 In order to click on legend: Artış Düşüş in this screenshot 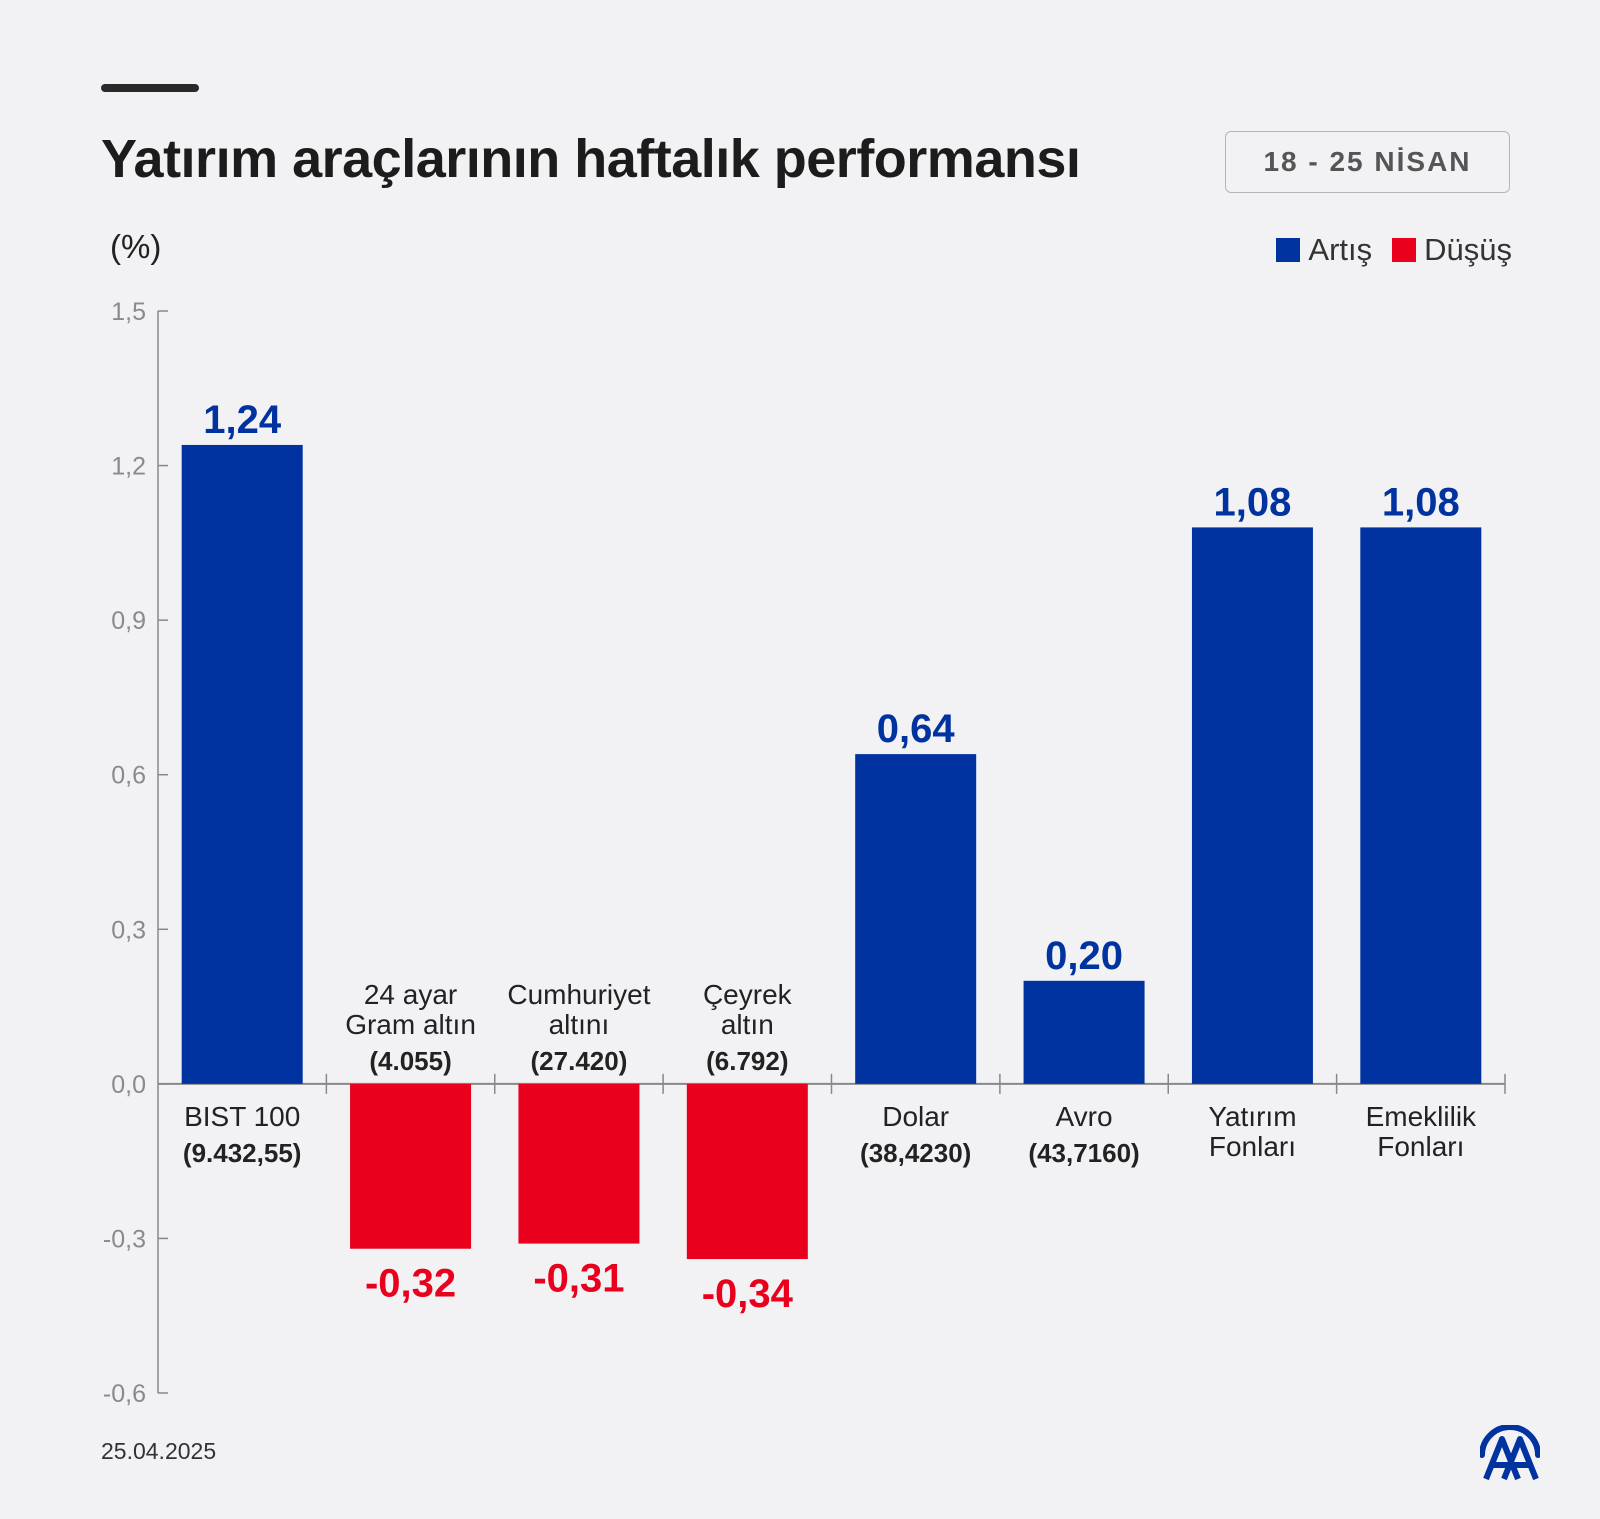, I will do `click(1384, 250)`.